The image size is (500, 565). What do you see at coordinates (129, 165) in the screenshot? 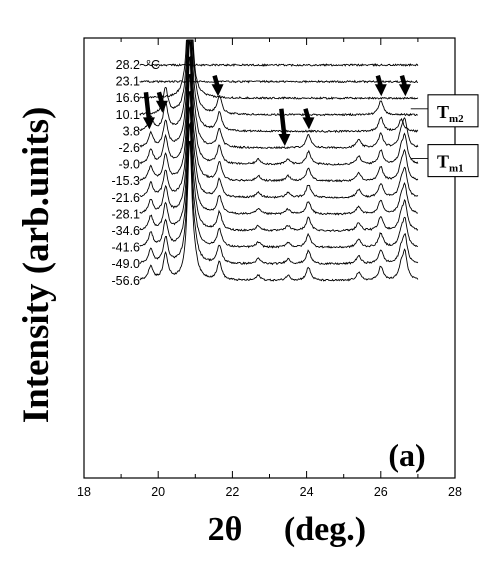
I see `temperature-label: -9.0` at bounding box center [129, 165].